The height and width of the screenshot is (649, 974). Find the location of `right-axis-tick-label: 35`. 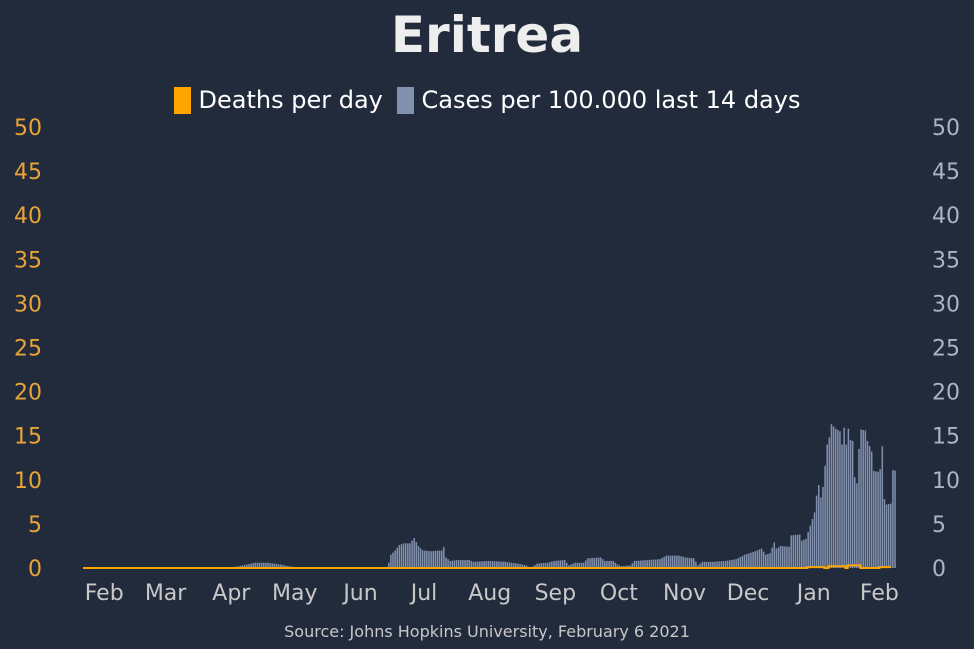

right-axis-tick-label: 35 is located at coordinates (946, 260).